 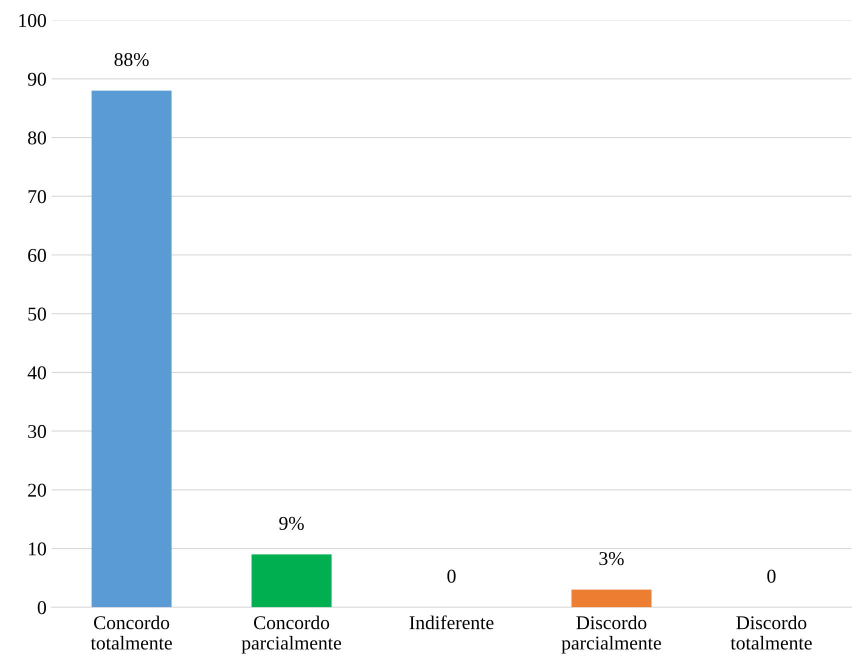 What do you see at coordinates (37, 137) in the screenshot?
I see `y-tick-label: 80` at bounding box center [37, 137].